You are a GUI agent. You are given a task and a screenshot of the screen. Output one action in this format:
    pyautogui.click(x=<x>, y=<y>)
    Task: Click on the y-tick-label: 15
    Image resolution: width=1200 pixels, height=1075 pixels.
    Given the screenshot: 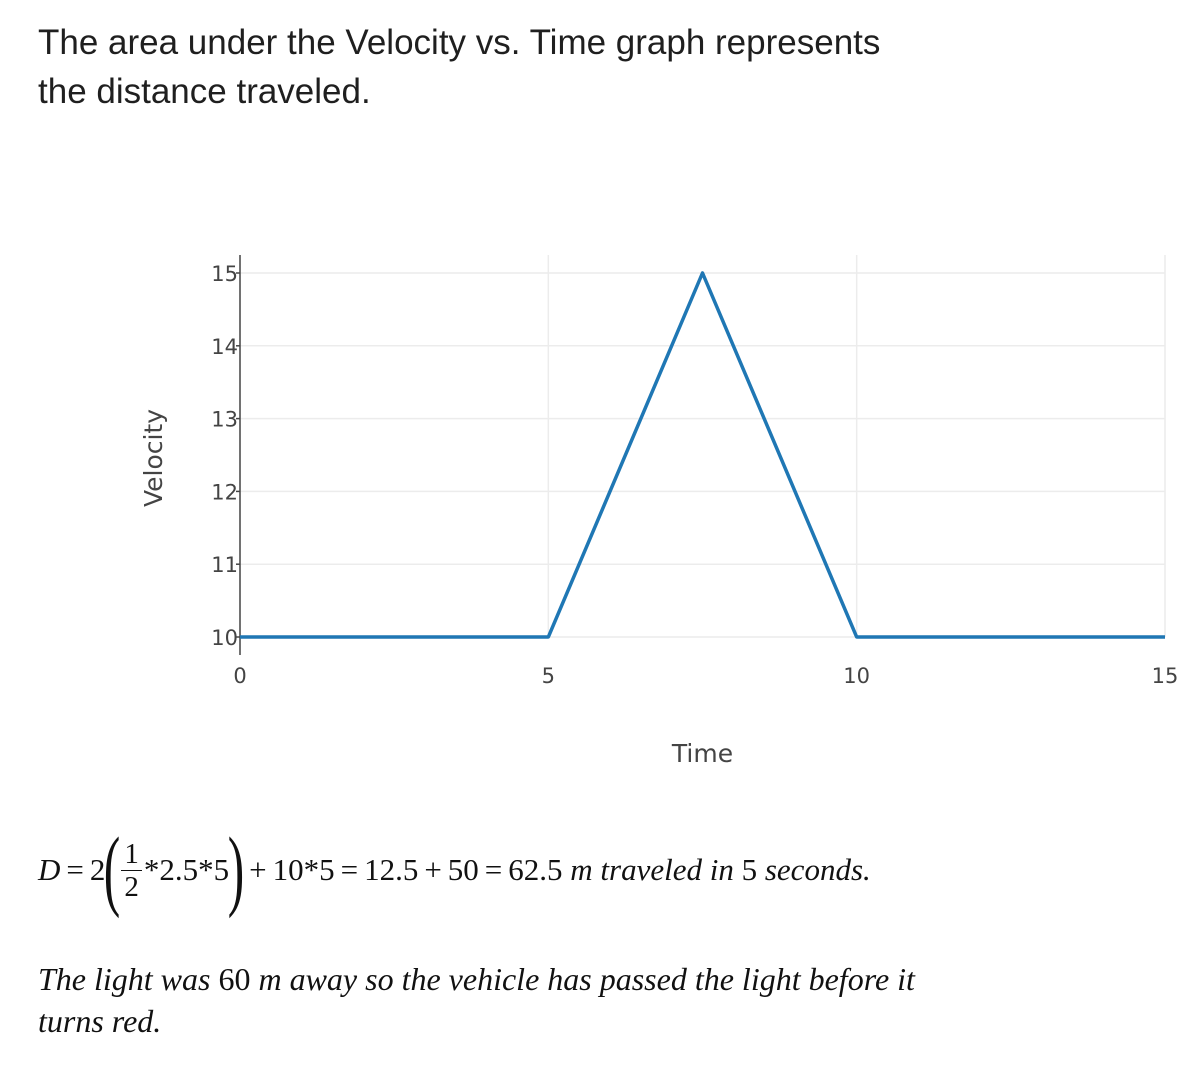 What is the action you would take?
    pyautogui.click(x=224, y=274)
    